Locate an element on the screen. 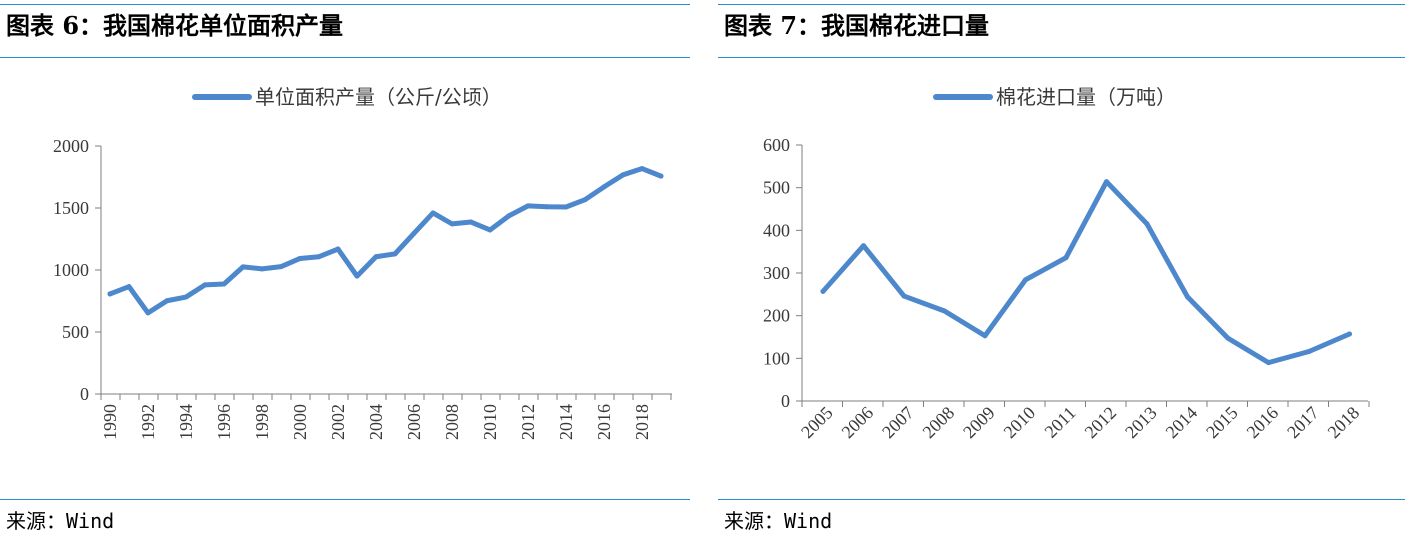 The image size is (1405, 537). x-tick-label: 1998 is located at coordinates (262, 422).